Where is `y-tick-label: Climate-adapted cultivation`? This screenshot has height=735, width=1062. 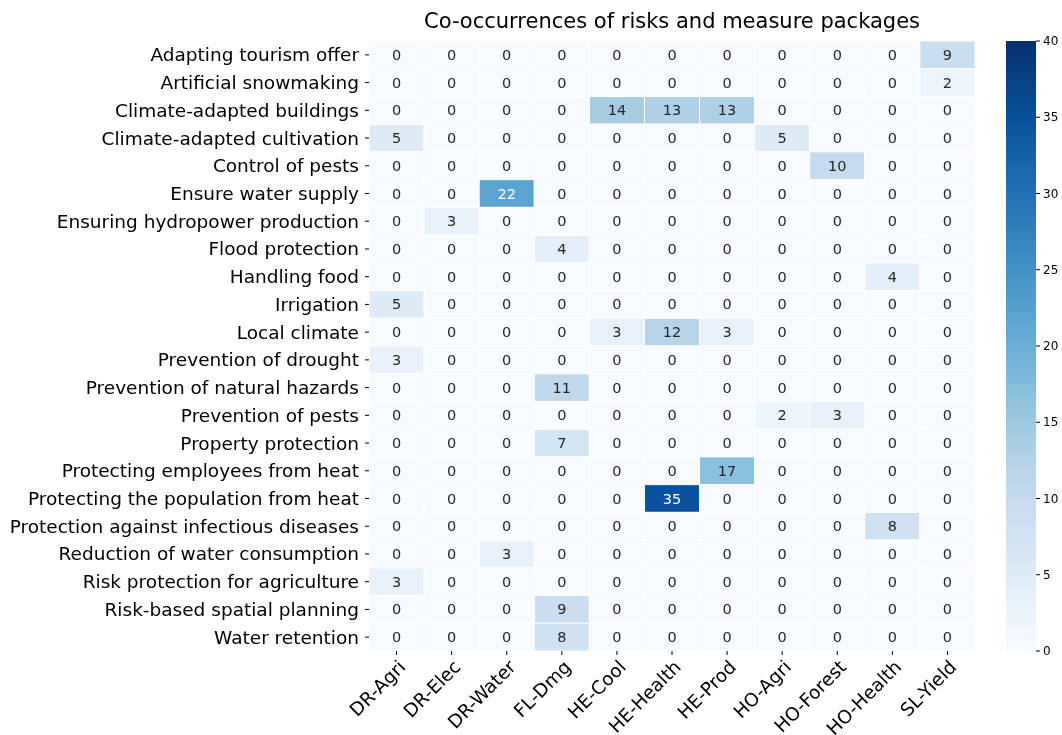
y-tick-label: Climate-adapted cultivation is located at coordinates (230, 138).